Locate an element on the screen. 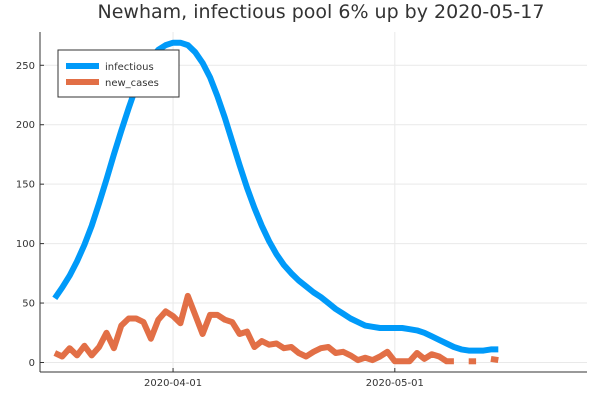 Image resolution: width=600 pixels, height=400 pixels. x-tick-label: 2020-04-01 is located at coordinates (173, 383).